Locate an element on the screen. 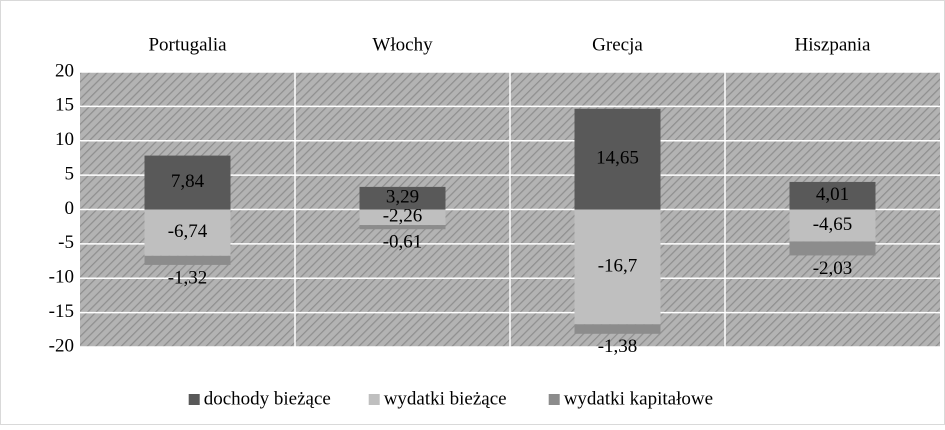  y-tick-label: -5 is located at coordinates (66, 242).